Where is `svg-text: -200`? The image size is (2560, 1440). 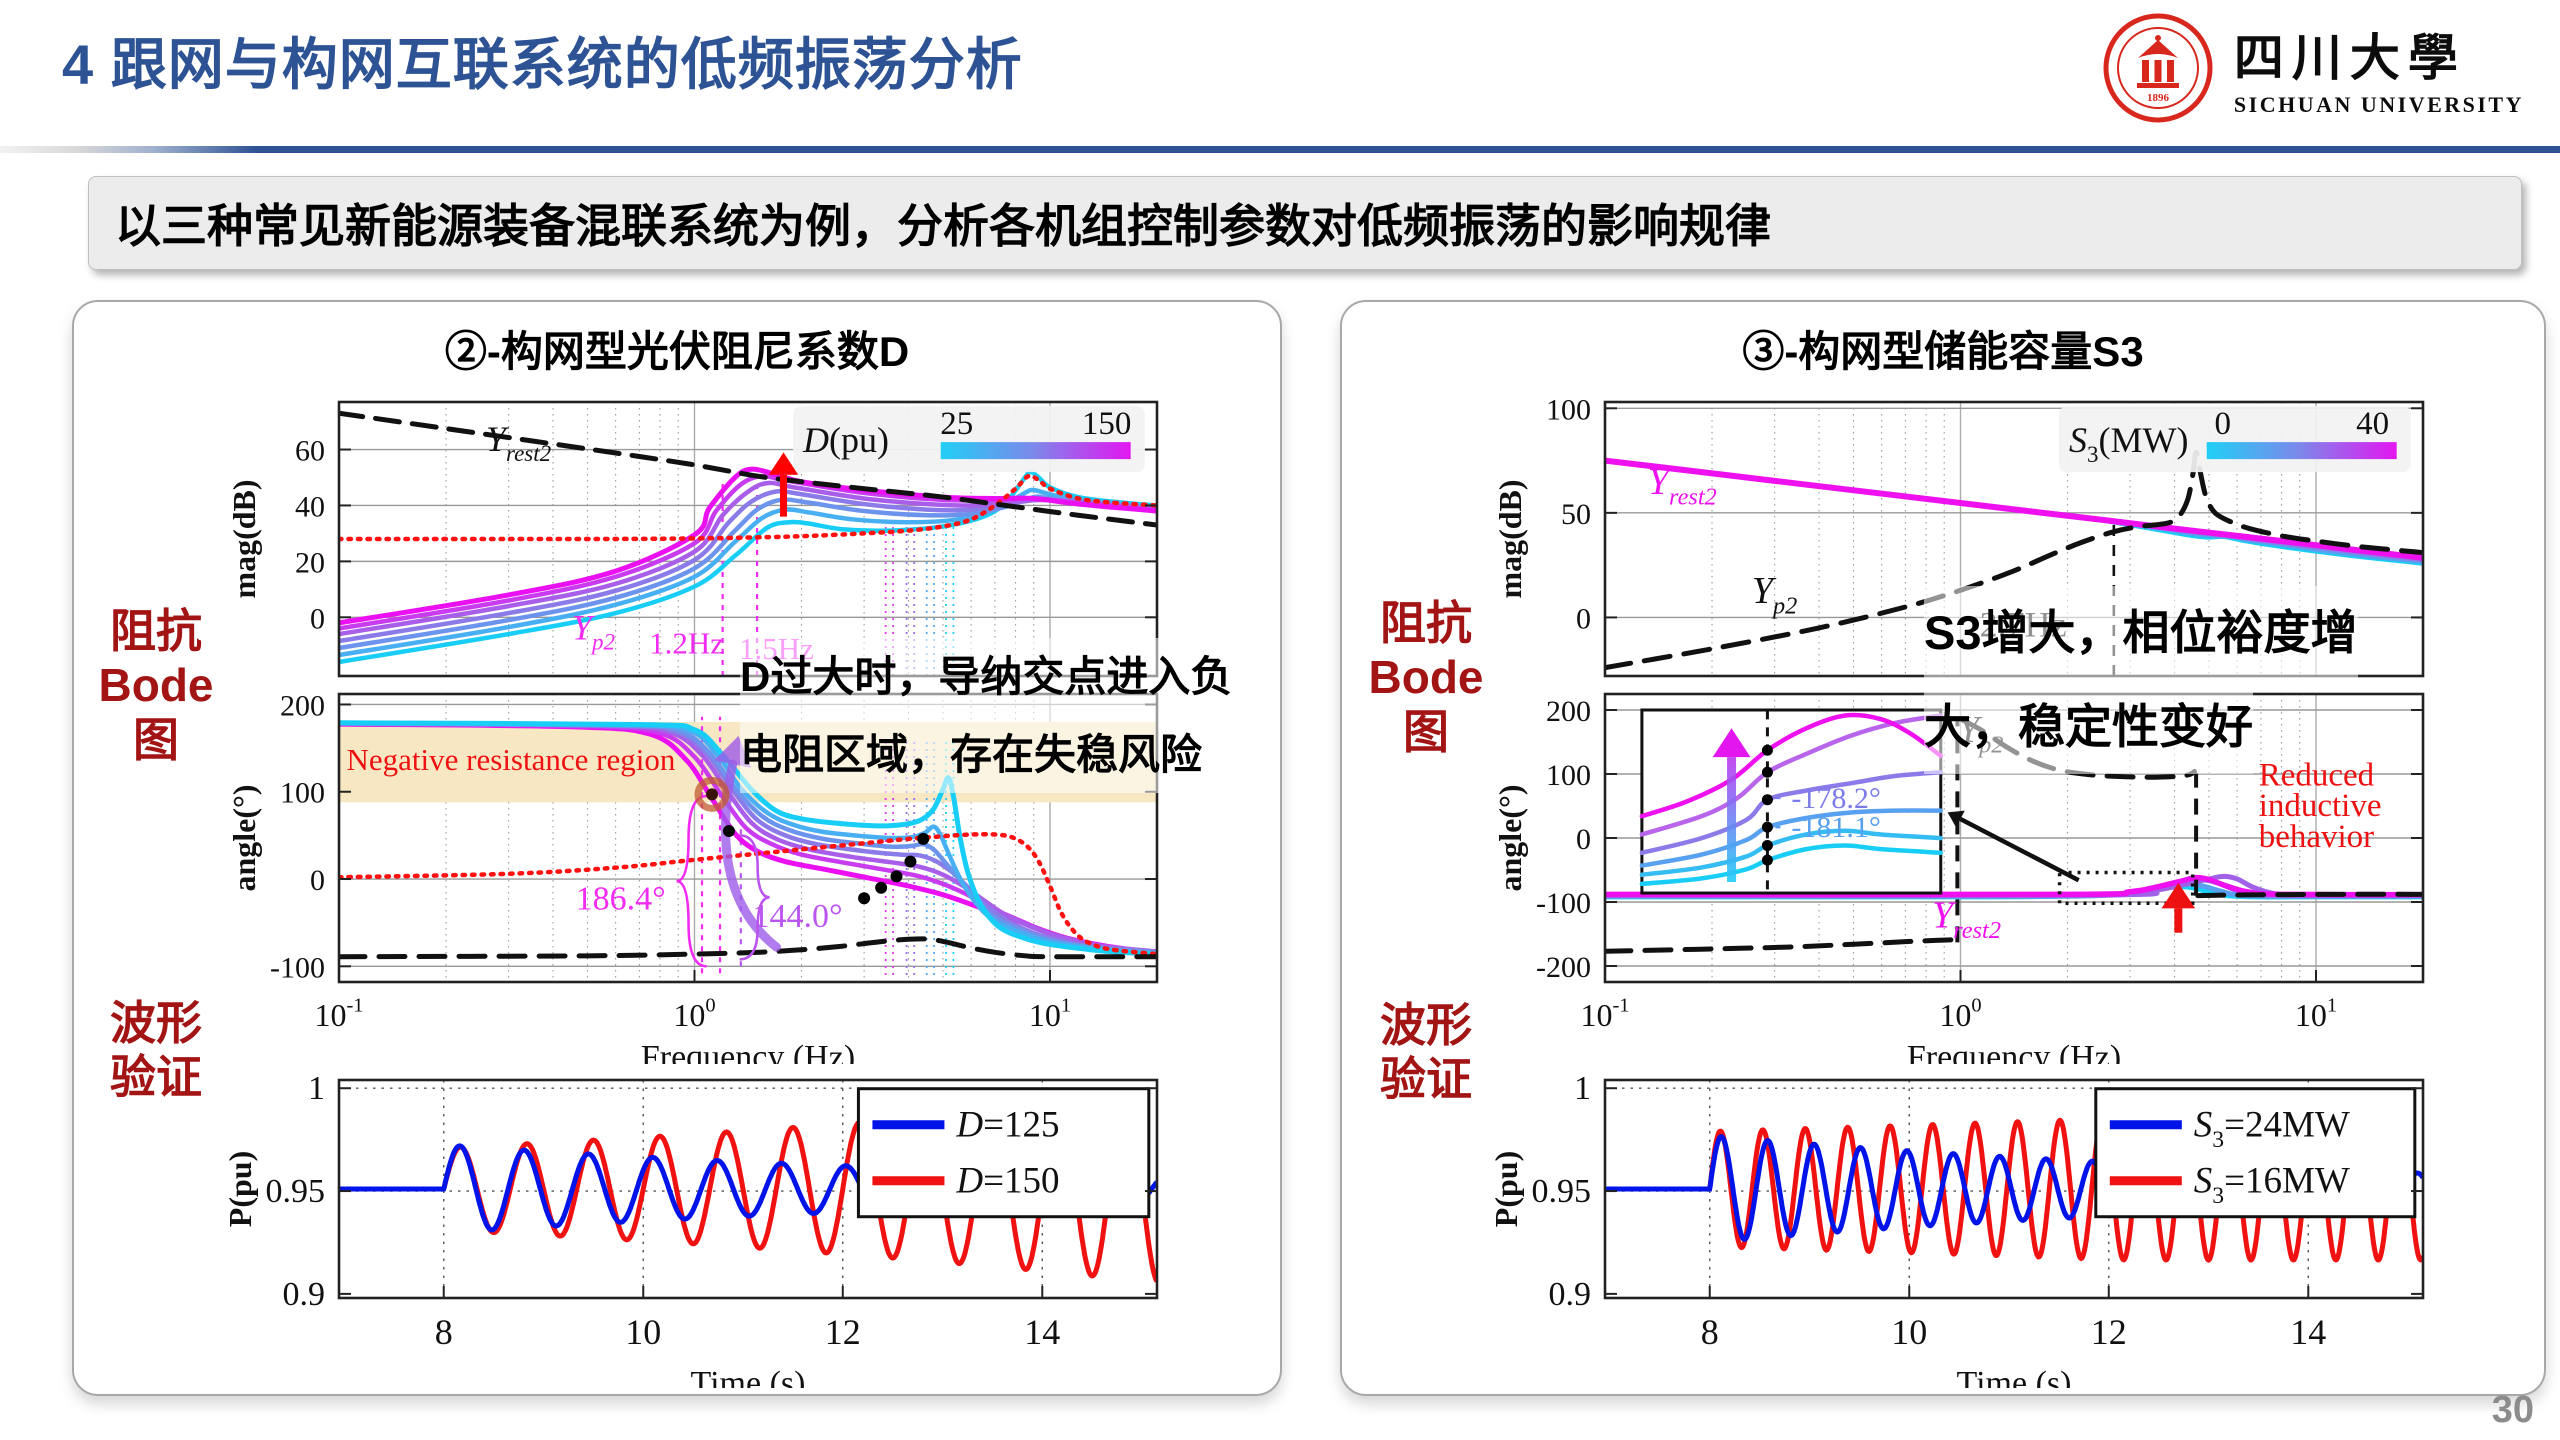 svg-text: -200 is located at coordinates (1563, 967).